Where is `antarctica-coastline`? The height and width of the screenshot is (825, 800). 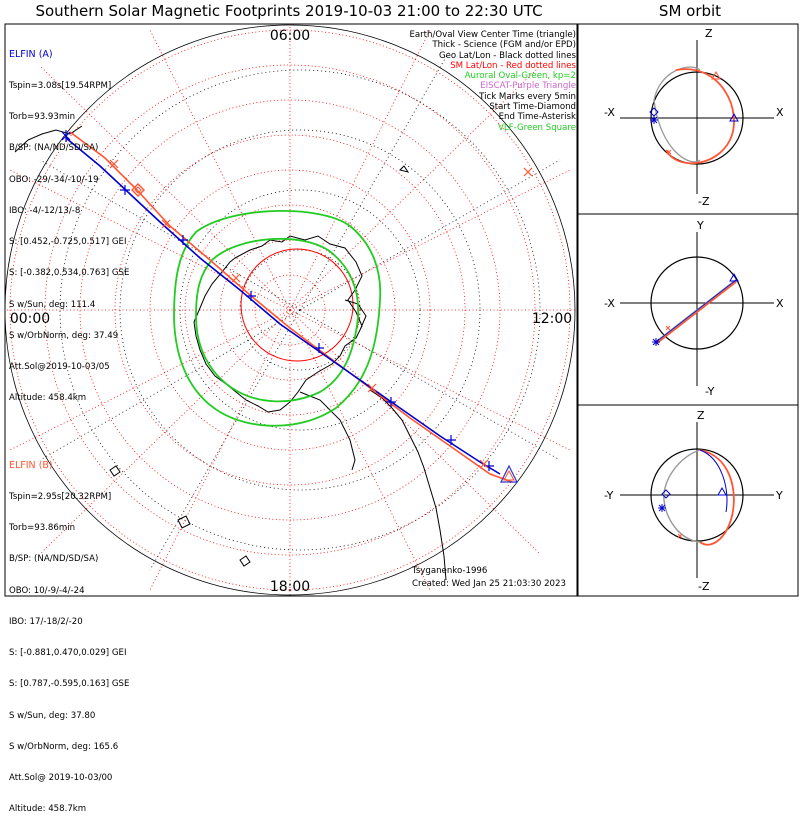
antarctica-coastline is located at coordinates (280, 353).